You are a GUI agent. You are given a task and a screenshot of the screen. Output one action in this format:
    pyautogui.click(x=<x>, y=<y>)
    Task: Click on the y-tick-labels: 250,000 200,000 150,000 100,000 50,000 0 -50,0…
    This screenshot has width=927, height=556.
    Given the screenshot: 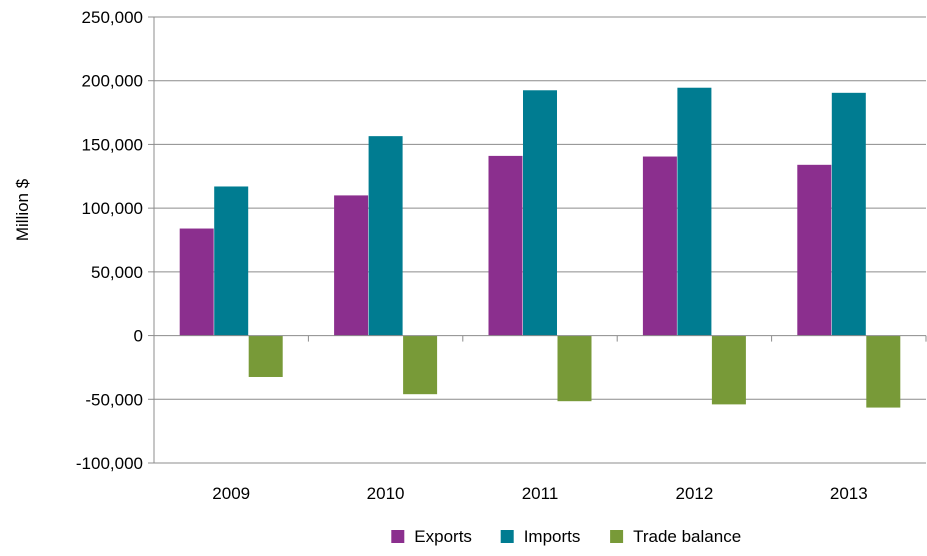 What is the action you would take?
    pyautogui.click(x=109, y=240)
    